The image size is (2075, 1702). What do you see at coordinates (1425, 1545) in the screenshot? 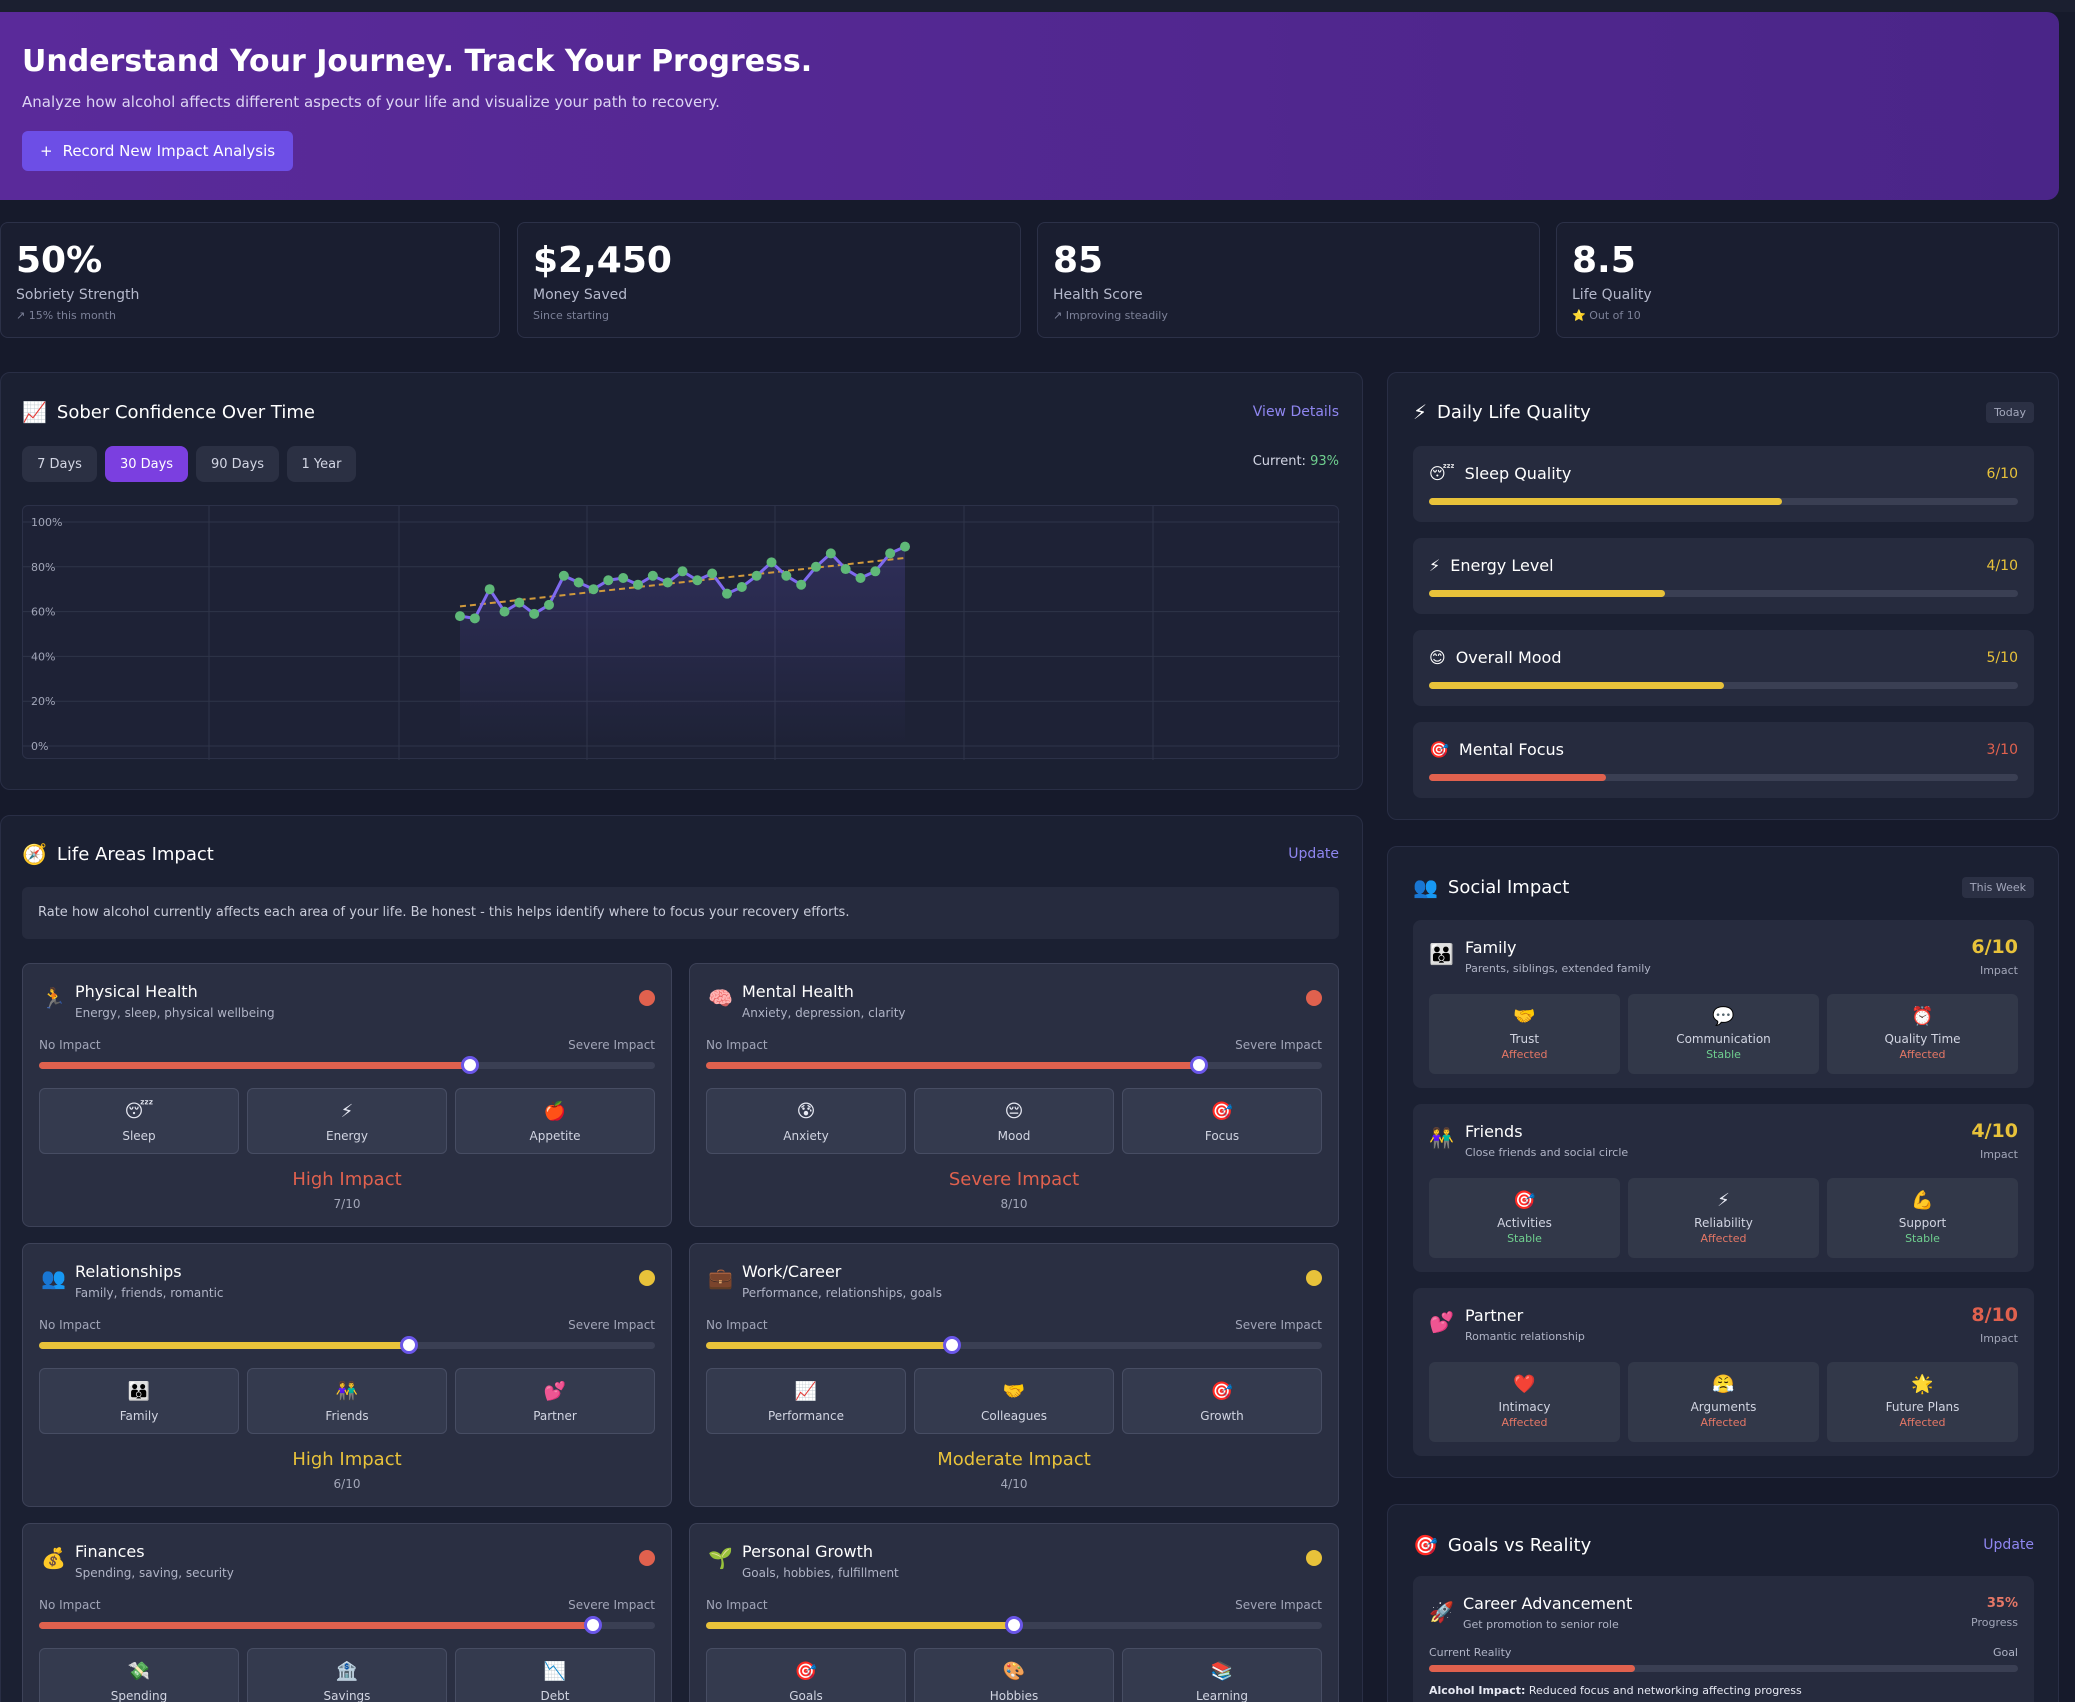
I see `target-icon: 🎯` at bounding box center [1425, 1545].